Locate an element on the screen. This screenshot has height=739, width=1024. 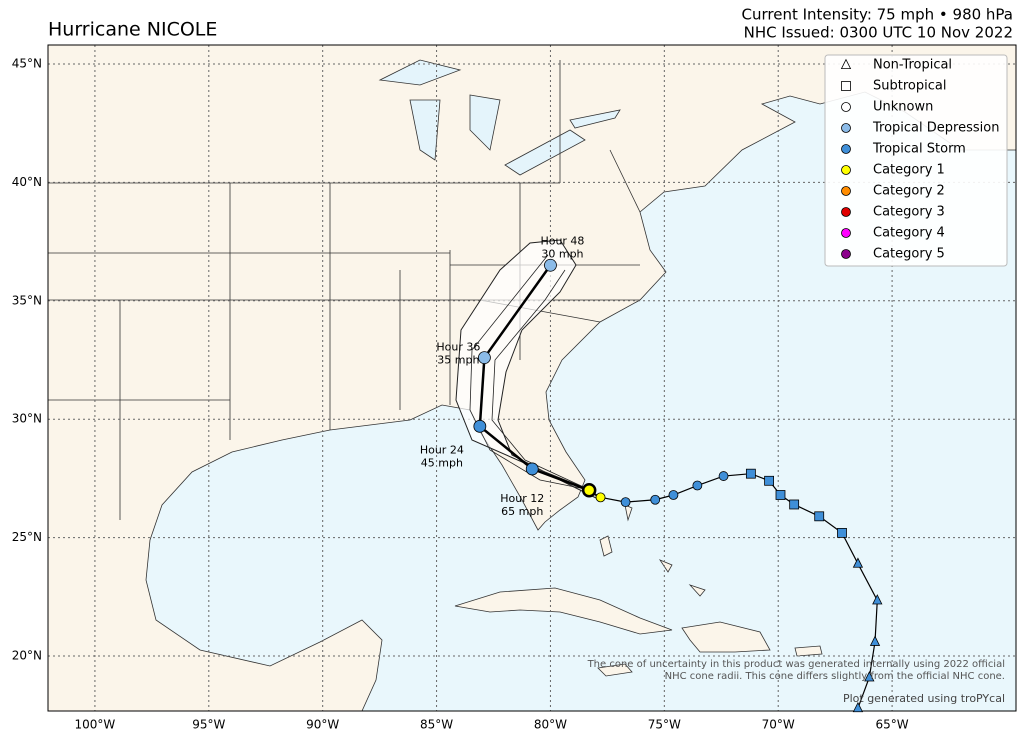
legend-label: Tropical Storm is located at coordinates (919, 149).